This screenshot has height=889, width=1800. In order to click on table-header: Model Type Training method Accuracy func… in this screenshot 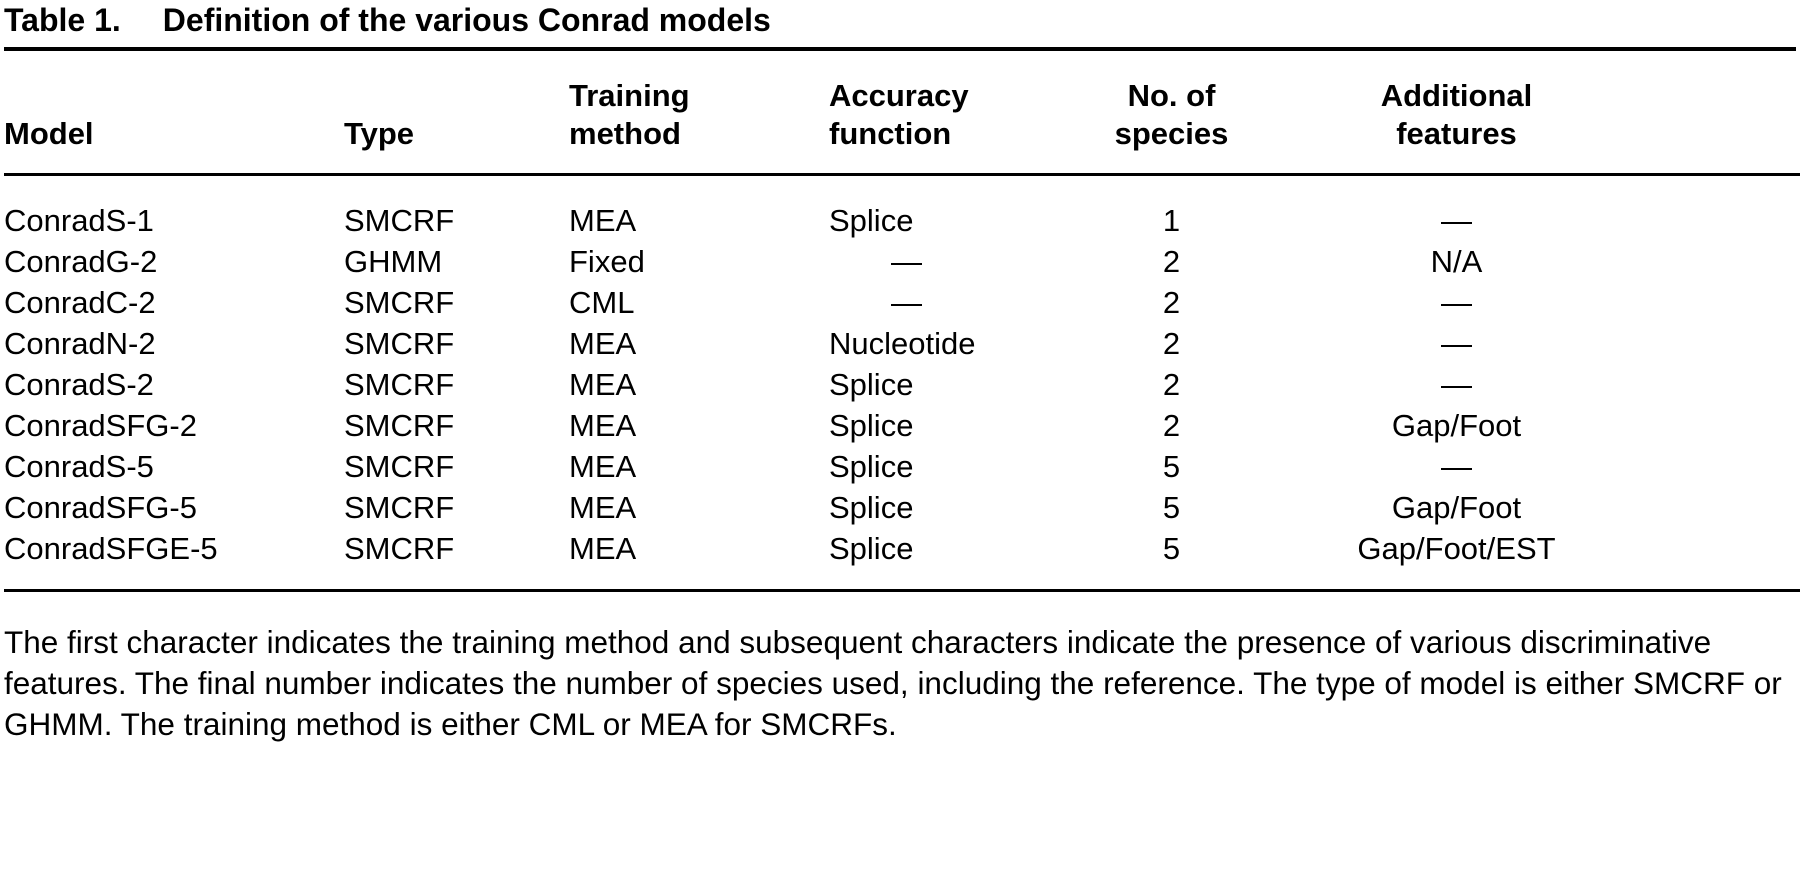, I will do `click(902, 113)`.